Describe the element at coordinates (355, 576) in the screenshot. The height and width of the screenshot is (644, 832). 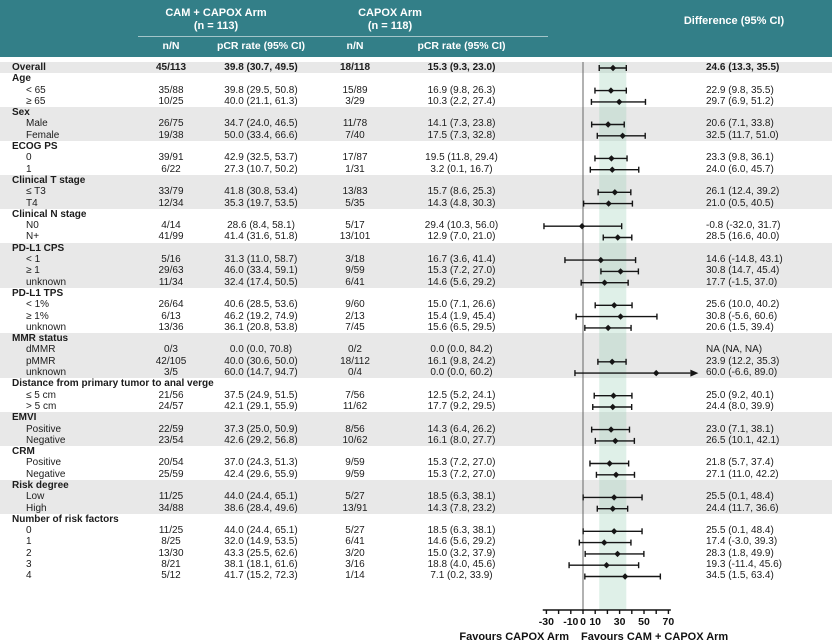
I see `nN-arm2-cell: 1/14` at that location.